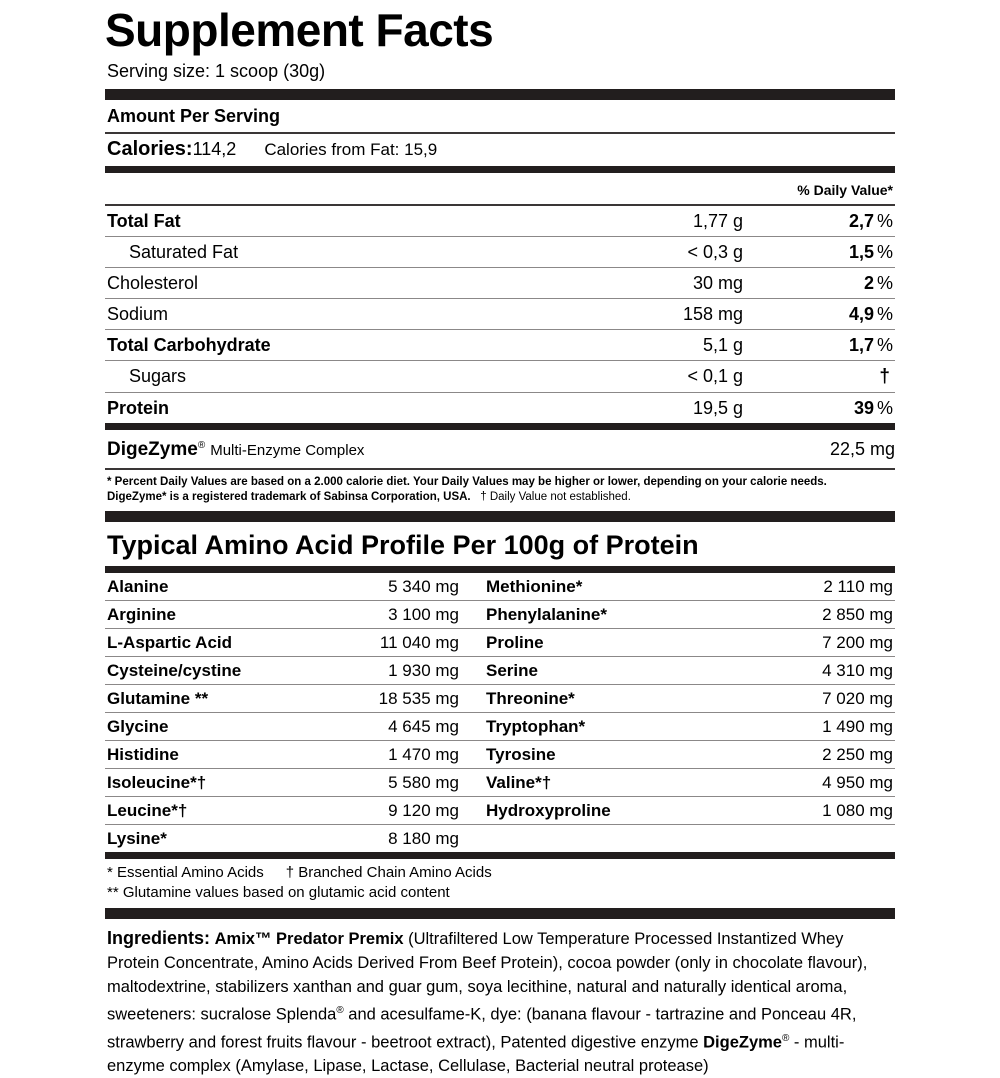 The image size is (1000, 1078). What do you see at coordinates (189, 345) in the screenshot?
I see `nutrient-name: Total Carbohydrate` at bounding box center [189, 345].